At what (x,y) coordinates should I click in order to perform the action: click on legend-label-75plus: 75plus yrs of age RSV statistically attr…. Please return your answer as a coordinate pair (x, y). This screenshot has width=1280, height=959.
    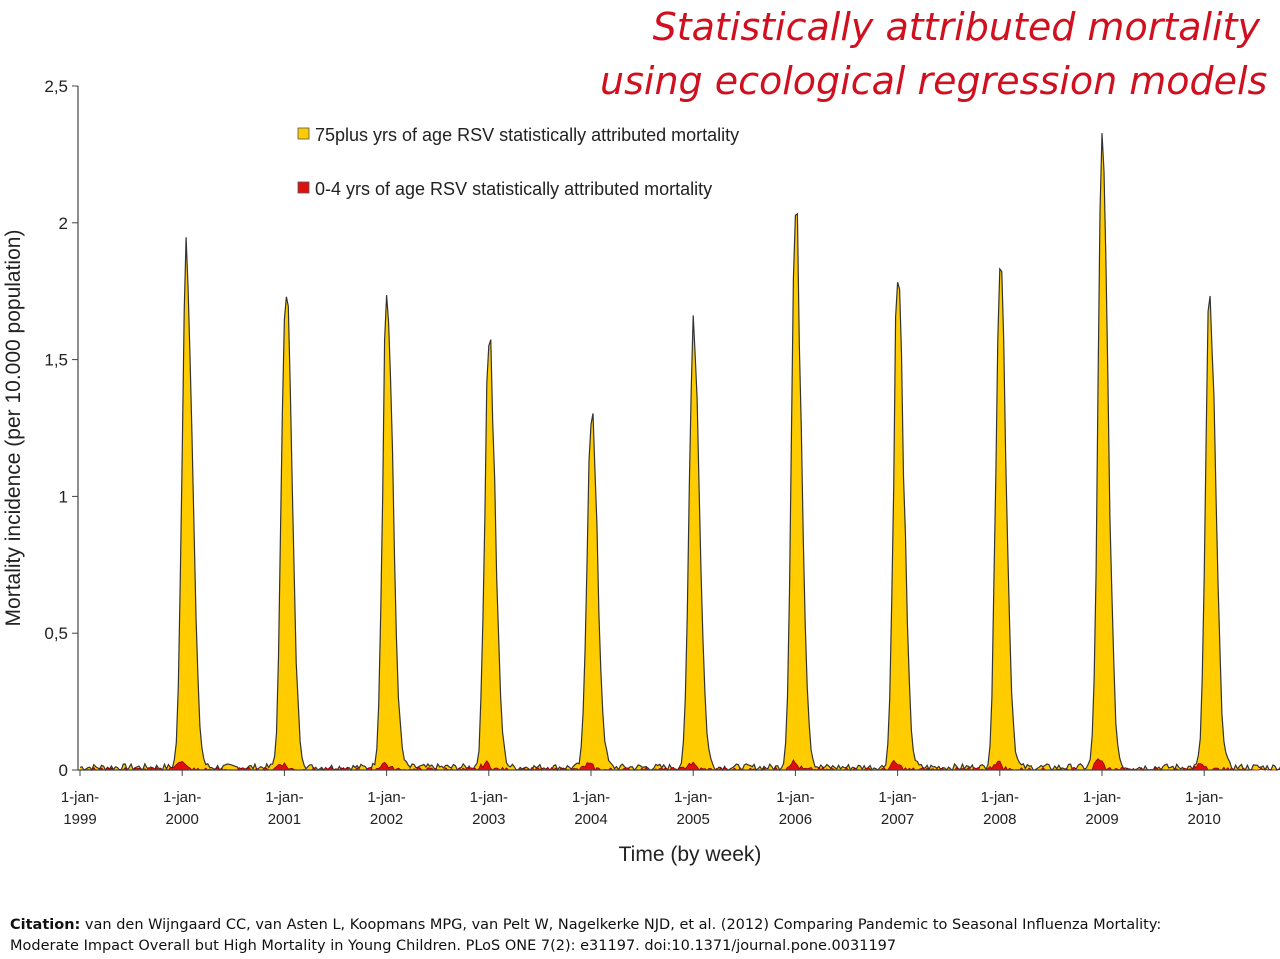
    Looking at the image, I should click on (527, 135).